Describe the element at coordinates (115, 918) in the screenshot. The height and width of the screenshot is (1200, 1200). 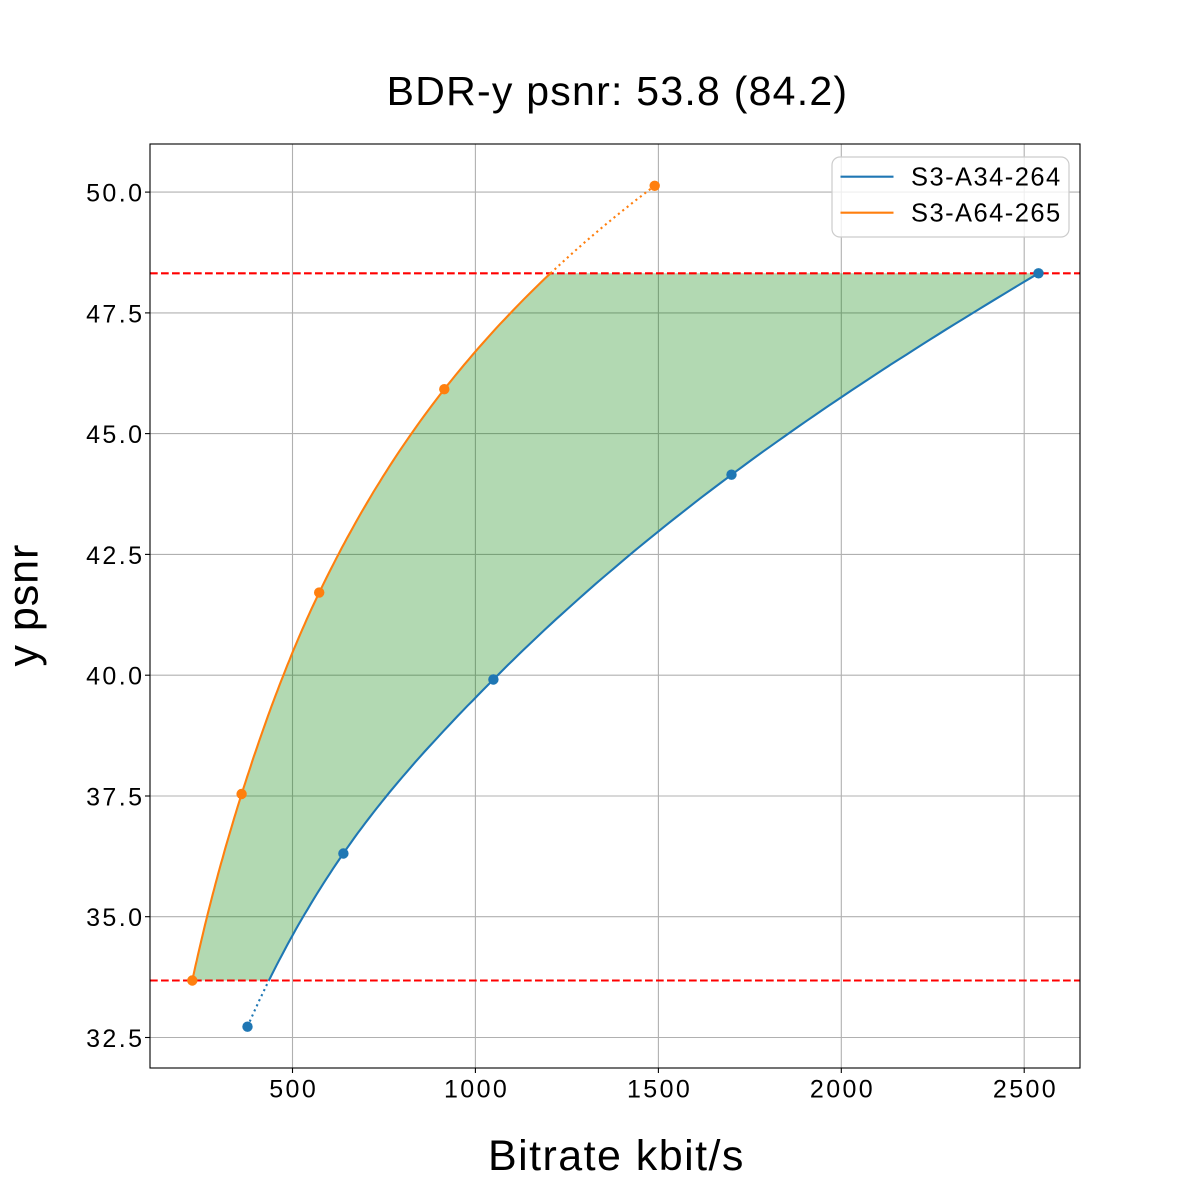
I see `svg-text: 35.0` at that location.